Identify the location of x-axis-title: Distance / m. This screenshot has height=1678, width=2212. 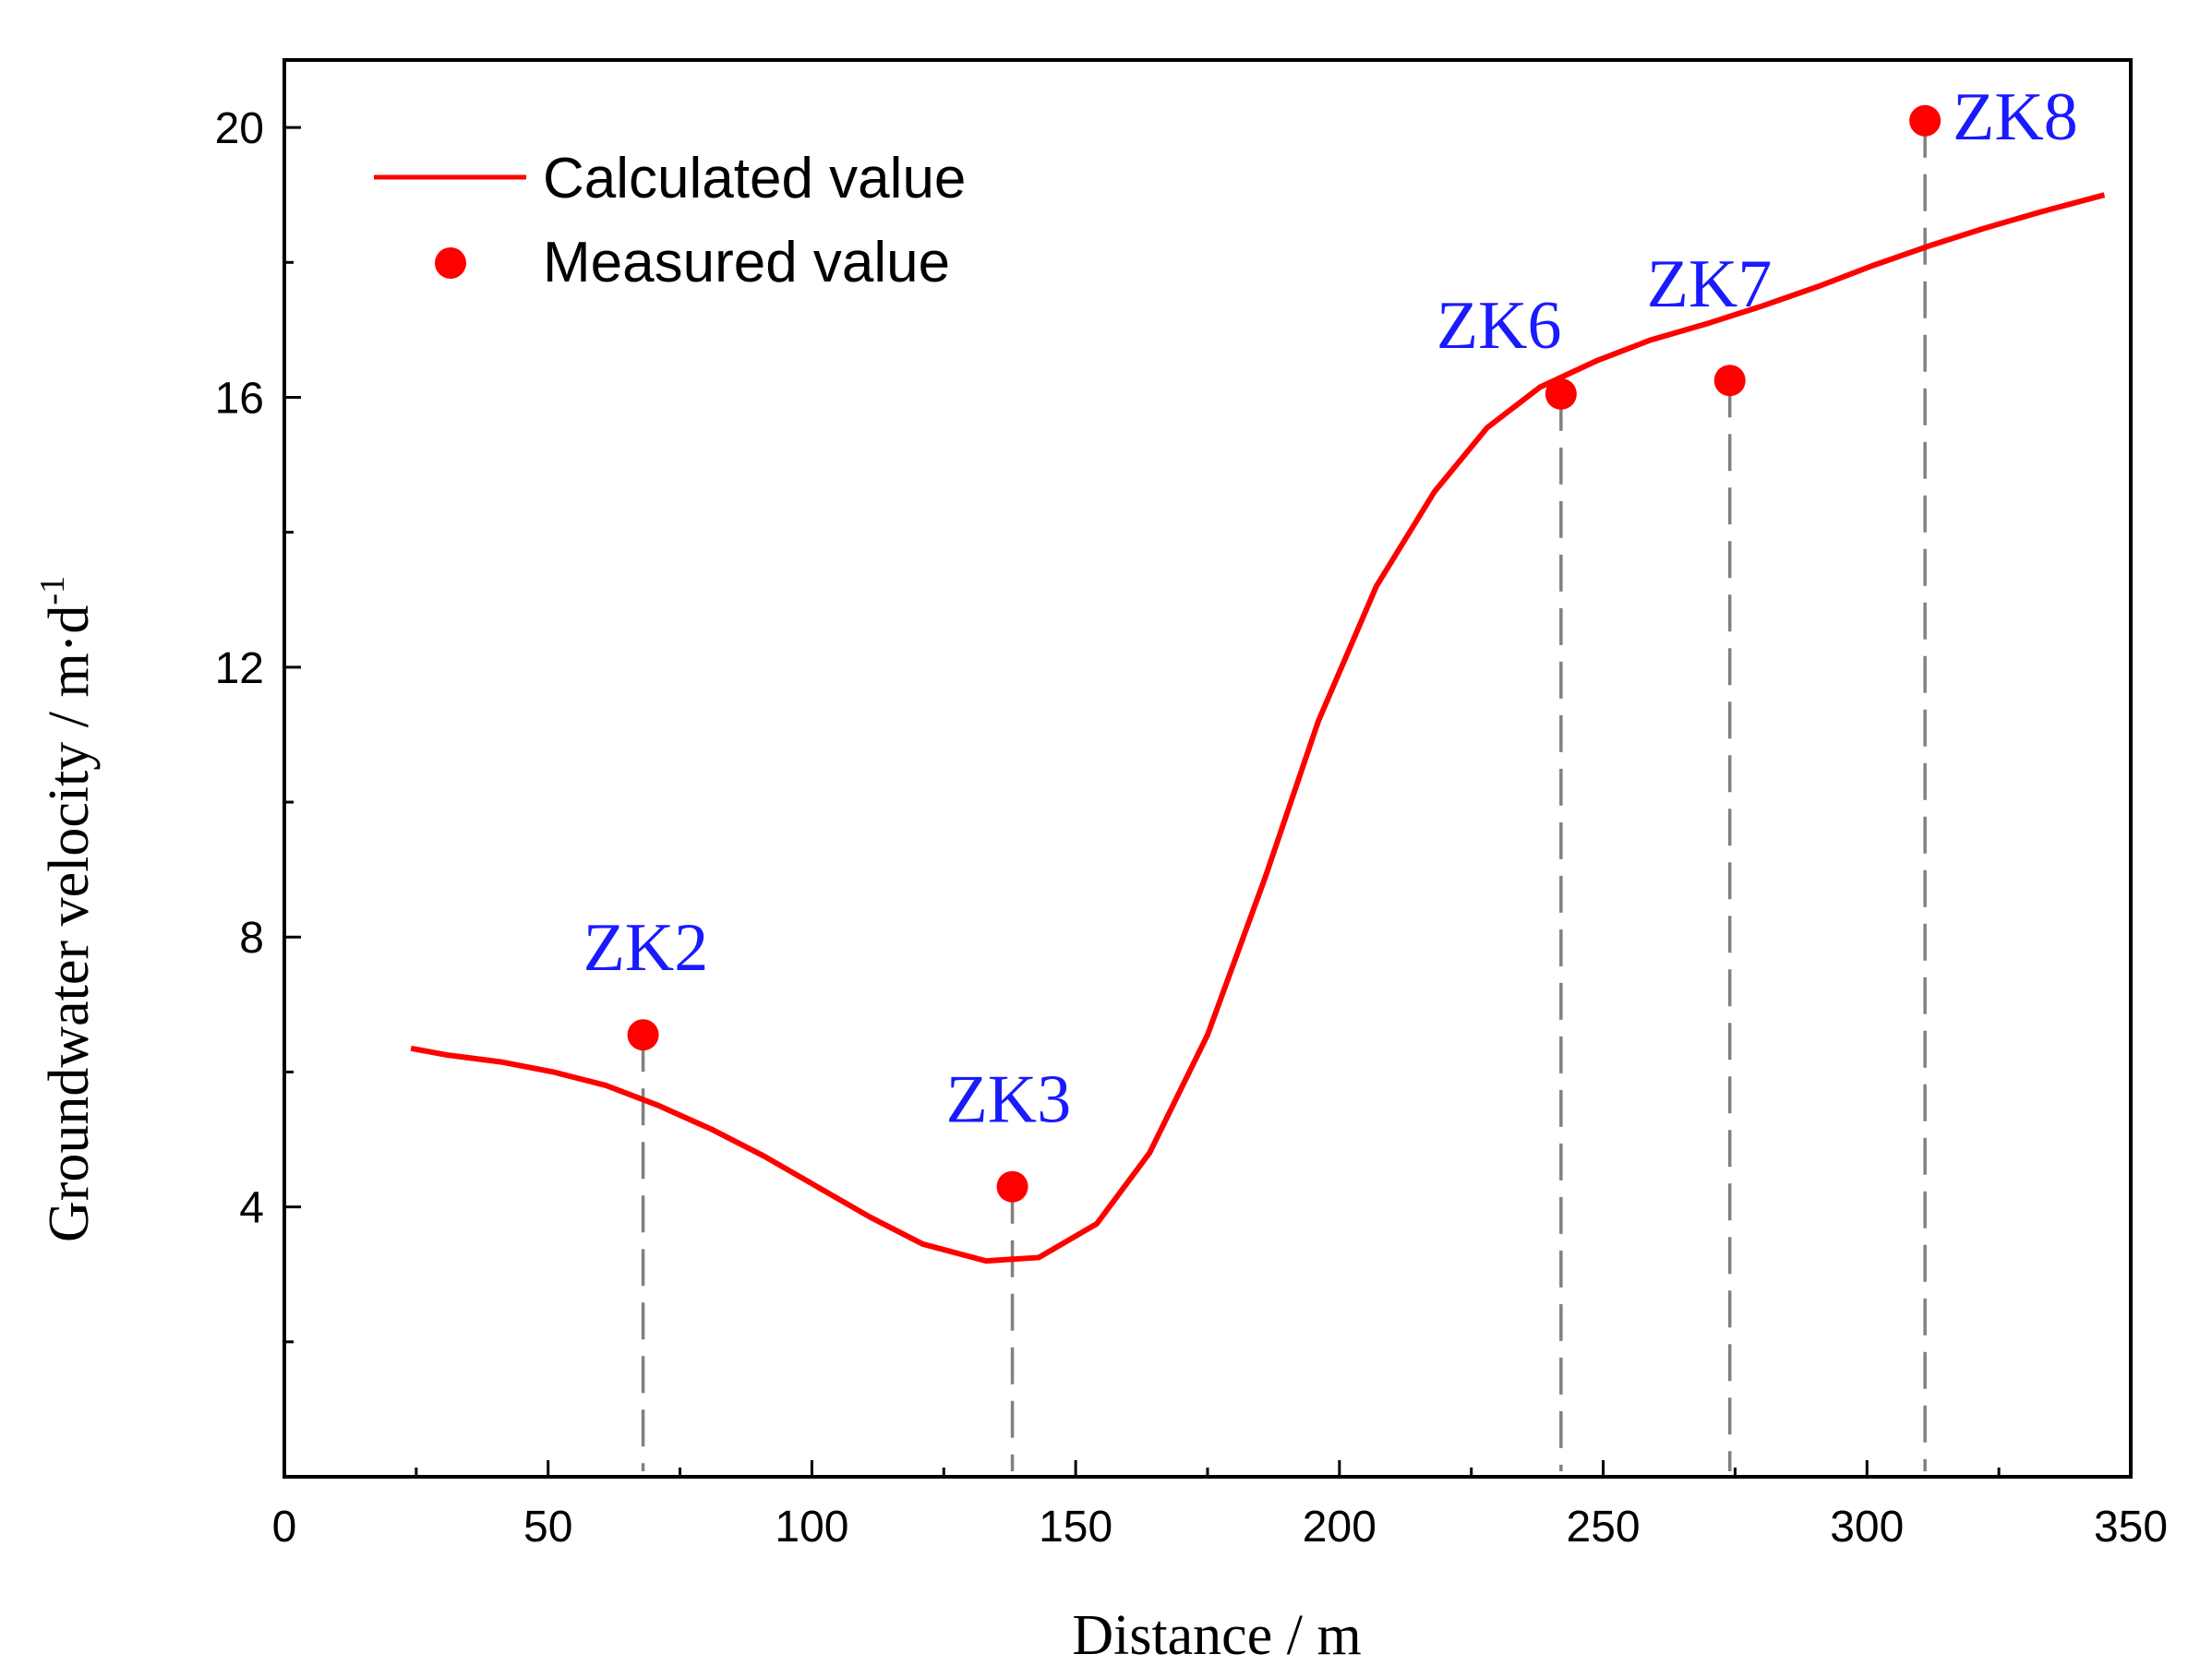
(1216, 1635).